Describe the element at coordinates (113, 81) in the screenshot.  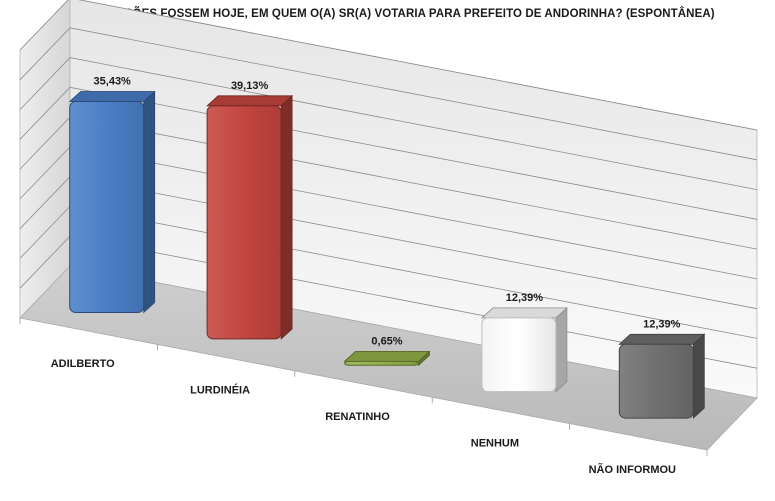
I see `data-label: 35,43%` at that location.